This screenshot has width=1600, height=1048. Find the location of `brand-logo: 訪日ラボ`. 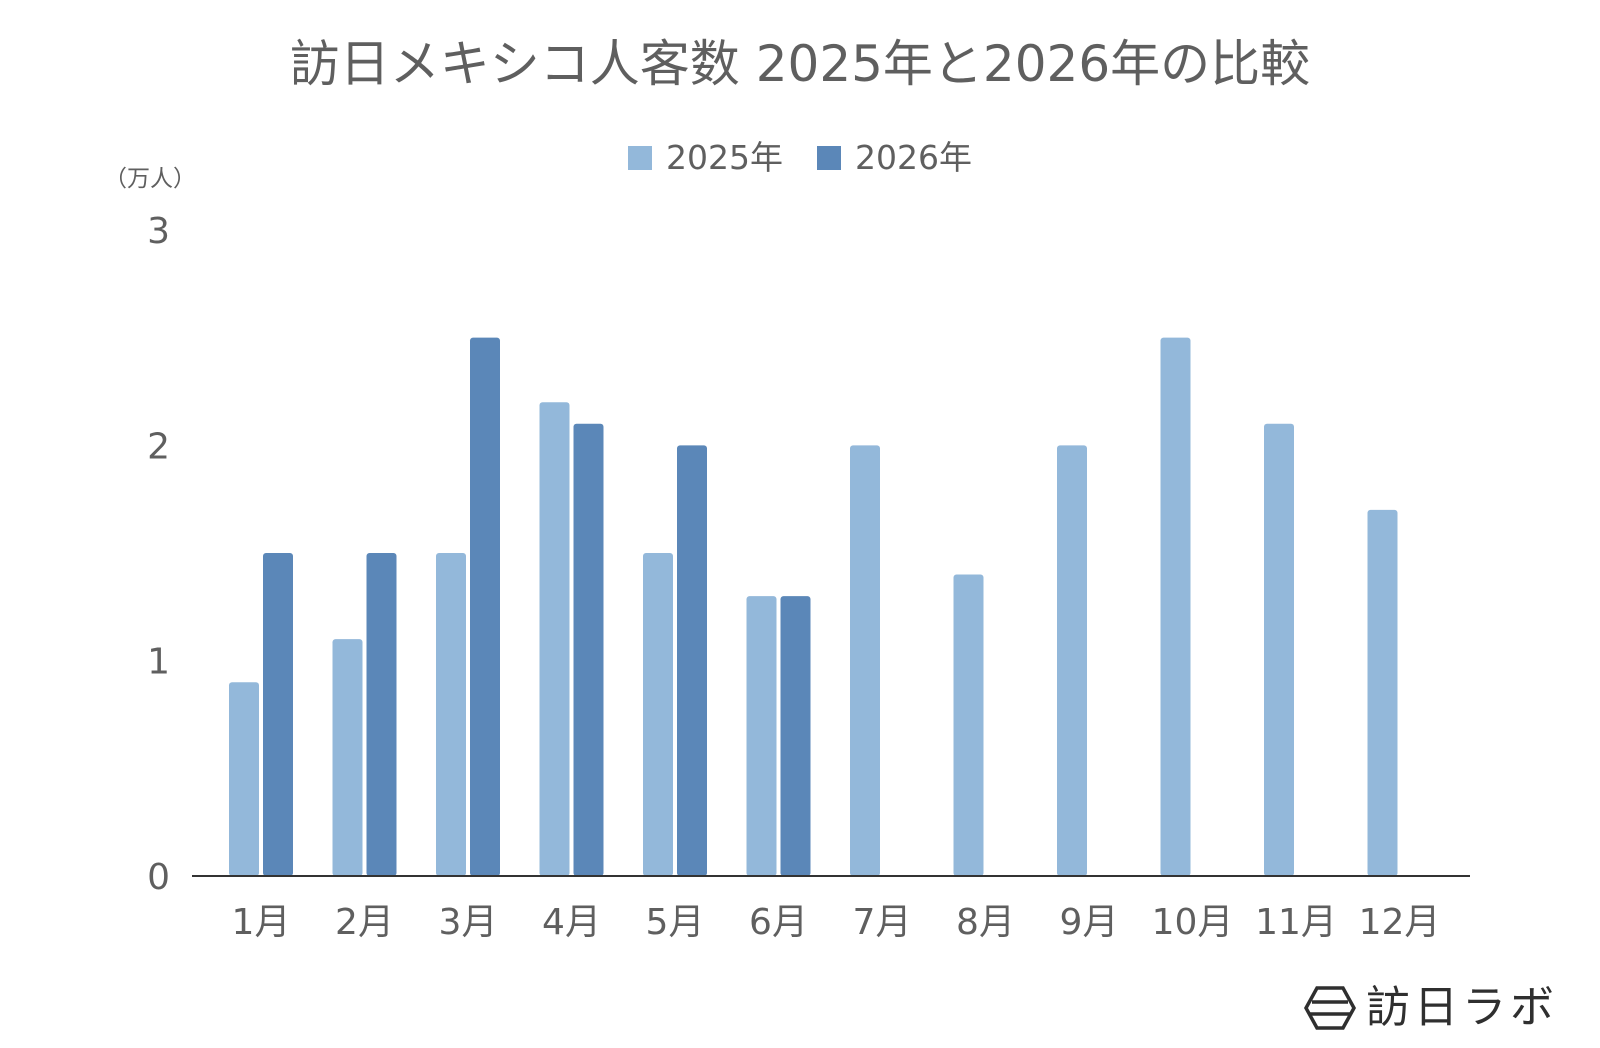

brand-logo: 訪日ラボ is located at coordinates (1431, 1008).